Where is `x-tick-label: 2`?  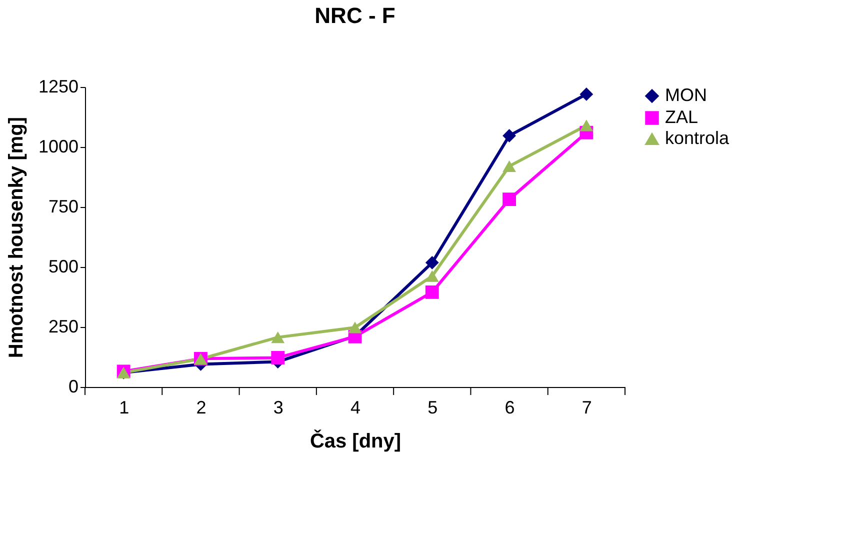
x-tick-label: 2 is located at coordinates (201, 408).